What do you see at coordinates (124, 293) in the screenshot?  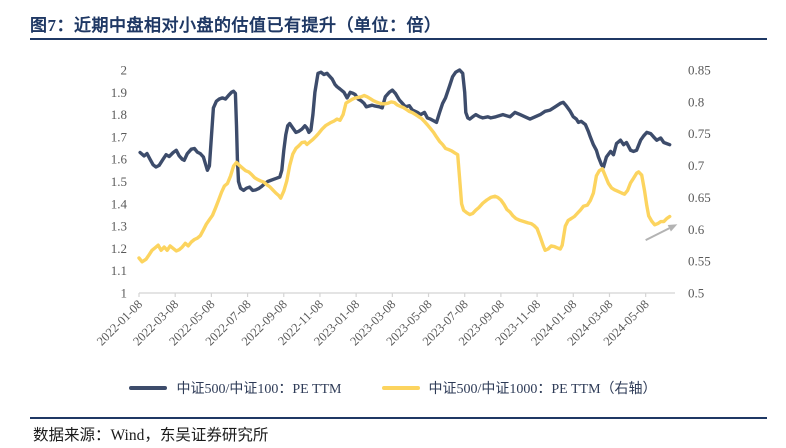 I see `left-axis-tick-label: 1` at bounding box center [124, 293].